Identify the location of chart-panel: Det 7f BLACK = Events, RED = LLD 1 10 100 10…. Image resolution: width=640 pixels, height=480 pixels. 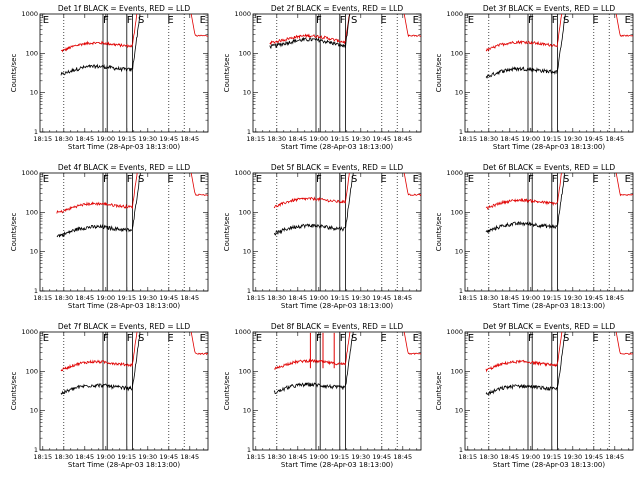
(109, 395).